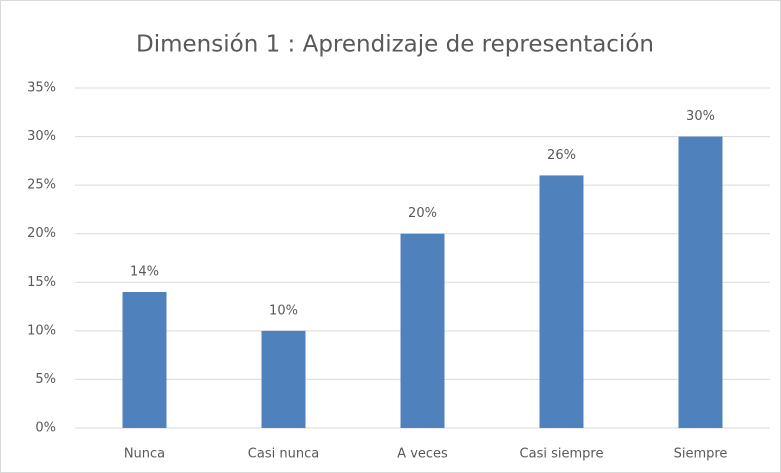  What do you see at coordinates (41, 282) in the screenshot?
I see `y-tick-label: 15%` at bounding box center [41, 282].